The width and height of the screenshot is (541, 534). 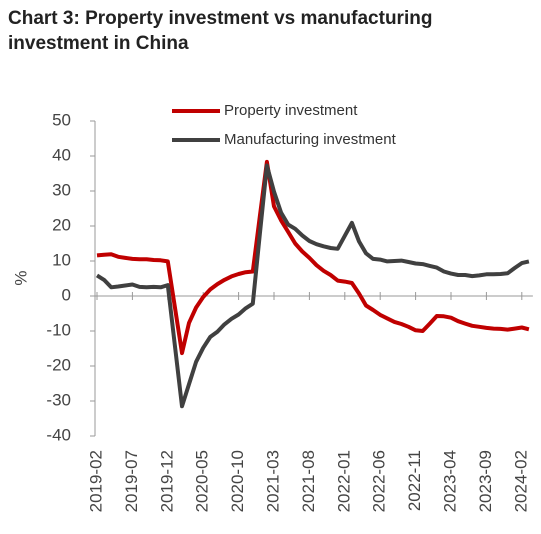 What do you see at coordinates (58, 329) in the screenshot?
I see `y-tick-label: -10` at bounding box center [58, 329].